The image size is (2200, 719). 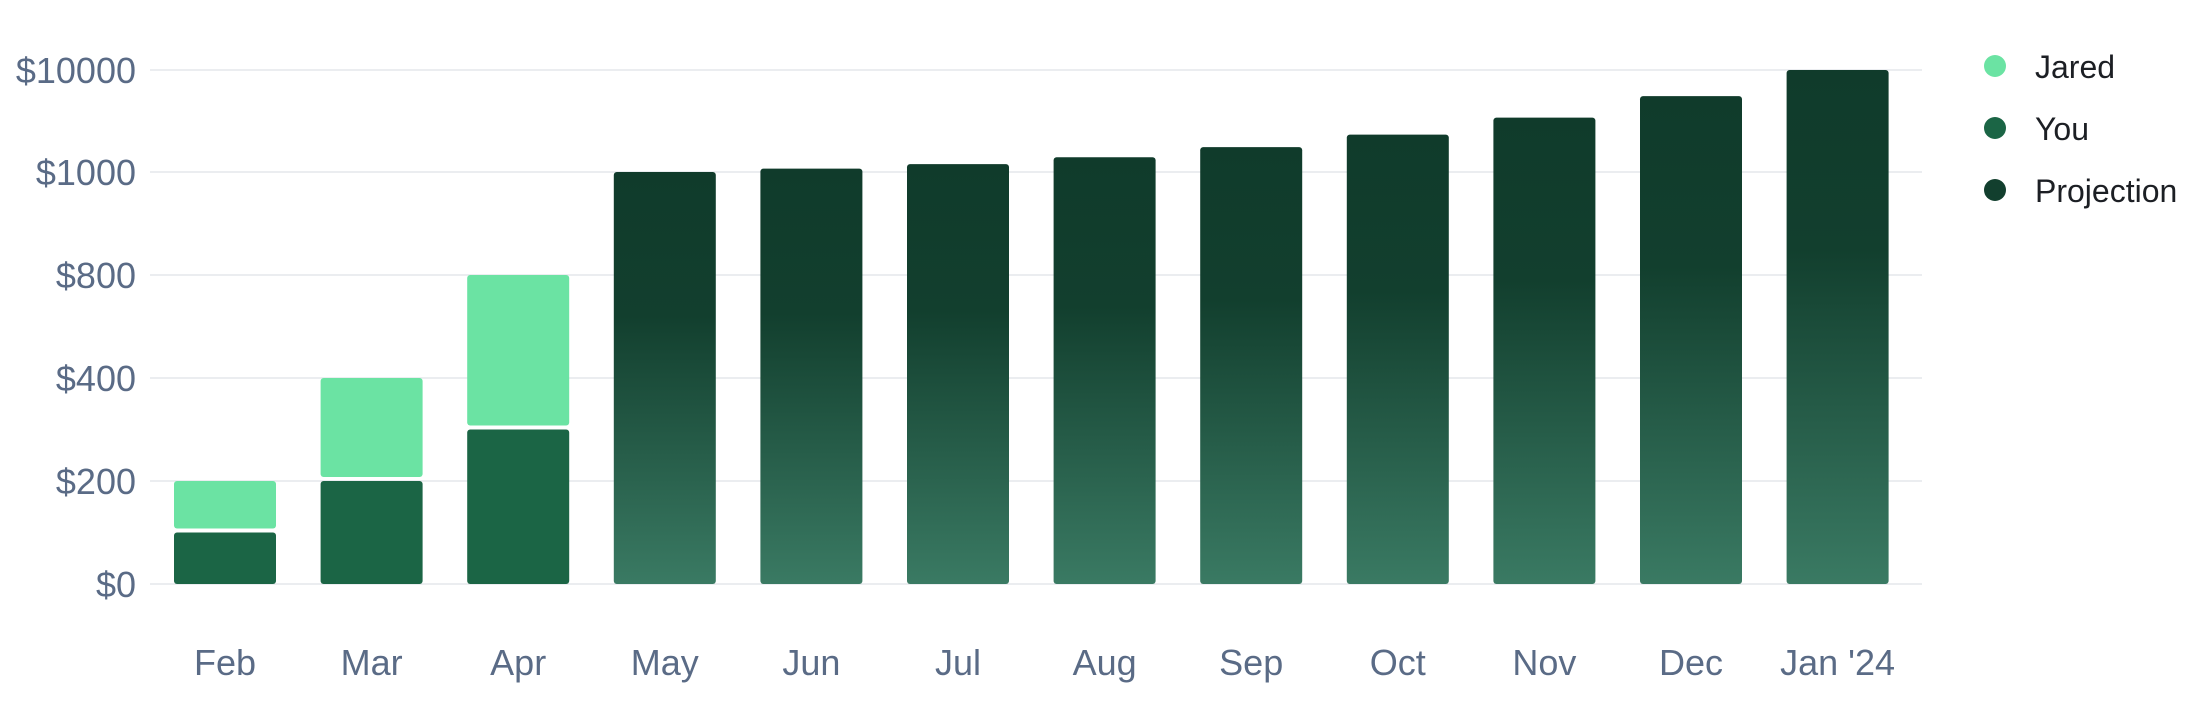 What do you see at coordinates (2106, 191) in the screenshot?
I see `legend-label: Projection` at bounding box center [2106, 191].